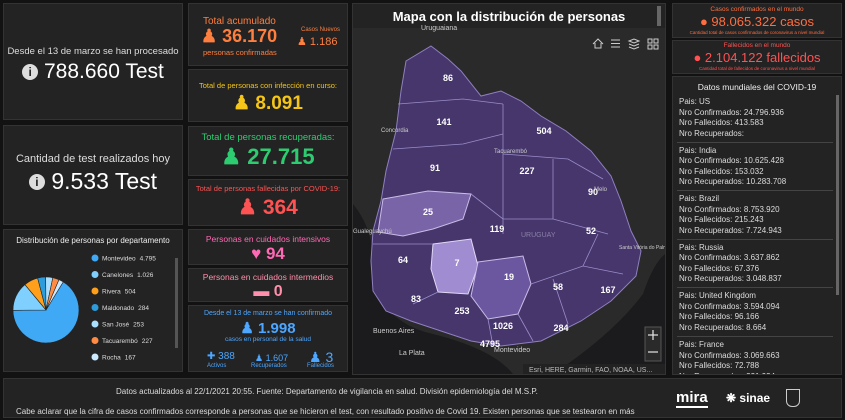 This screenshot has width=845, height=420. What do you see at coordinates (755, 398) in the screenshot?
I see `logo-text: sinae` at bounding box center [755, 398].